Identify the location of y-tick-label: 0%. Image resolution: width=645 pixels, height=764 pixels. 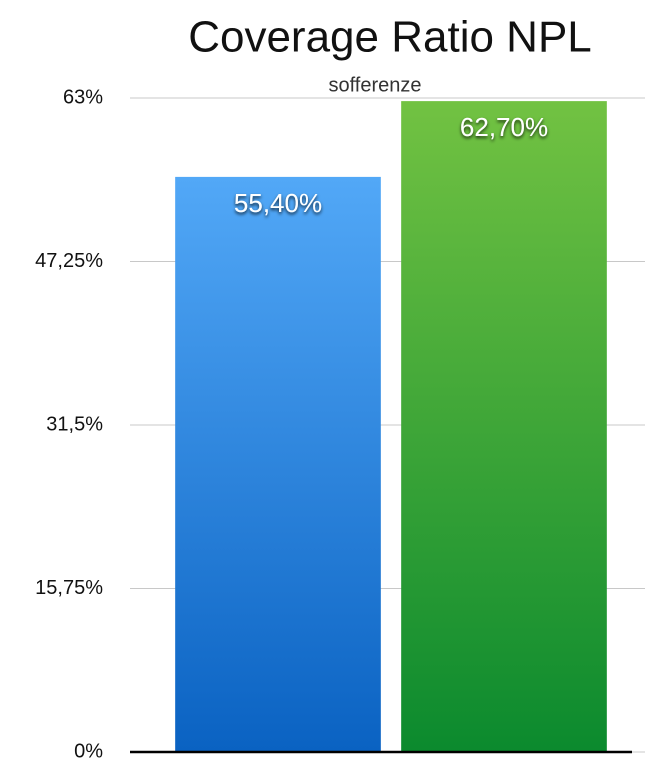
(88, 751).